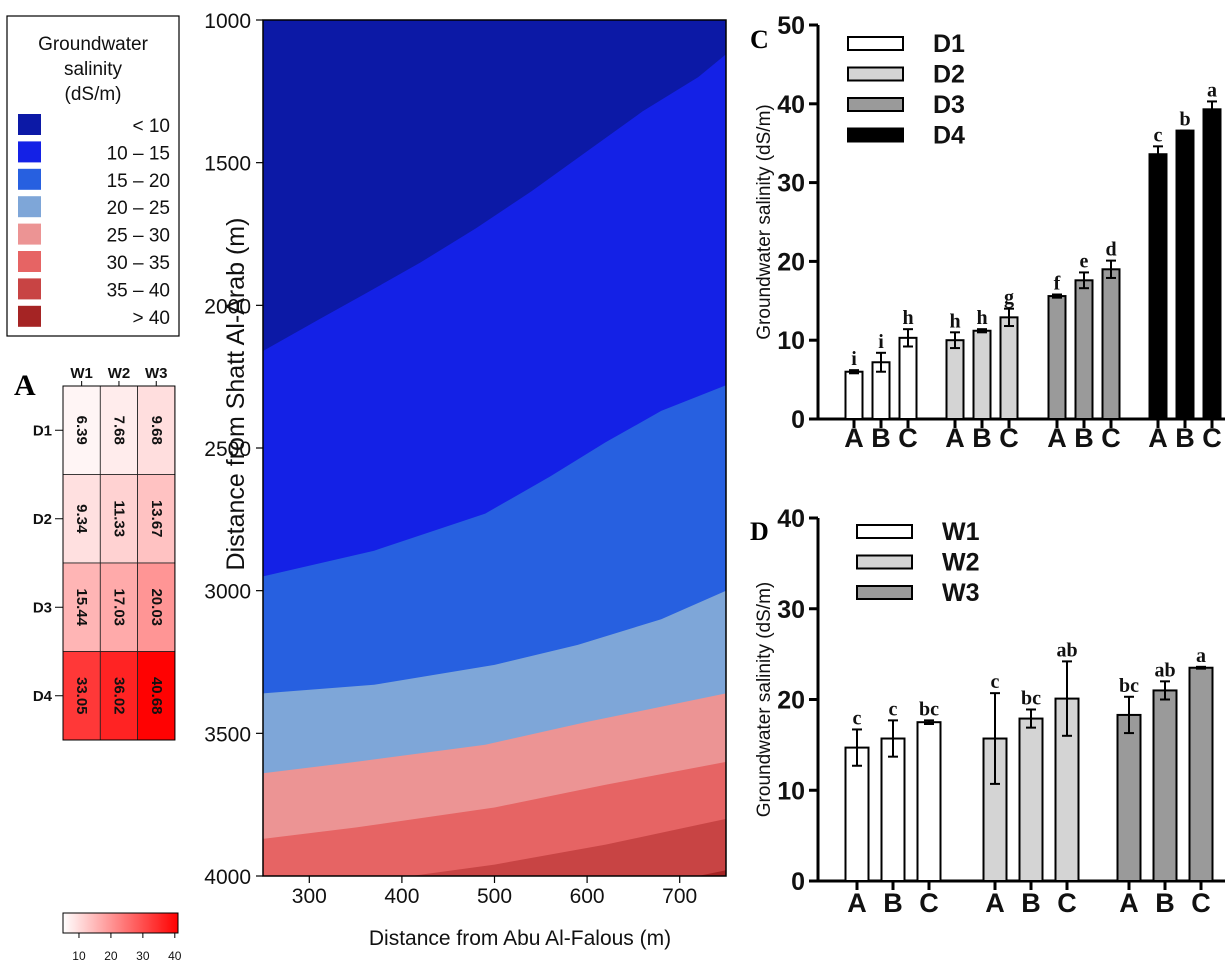  What do you see at coordinates (227, 164) in the screenshot?
I see `y-tick-label: 1500` at bounding box center [227, 164].